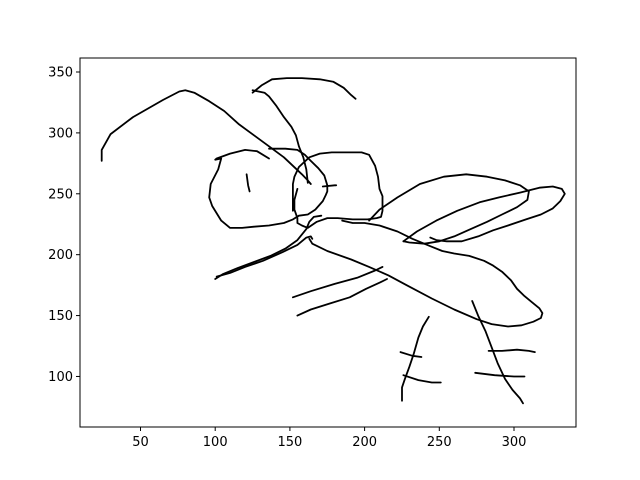  What do you see at coordinates (60, 133) in the screenshot?
I see `y-tick-label: 300` at bounding box center [60, 133].